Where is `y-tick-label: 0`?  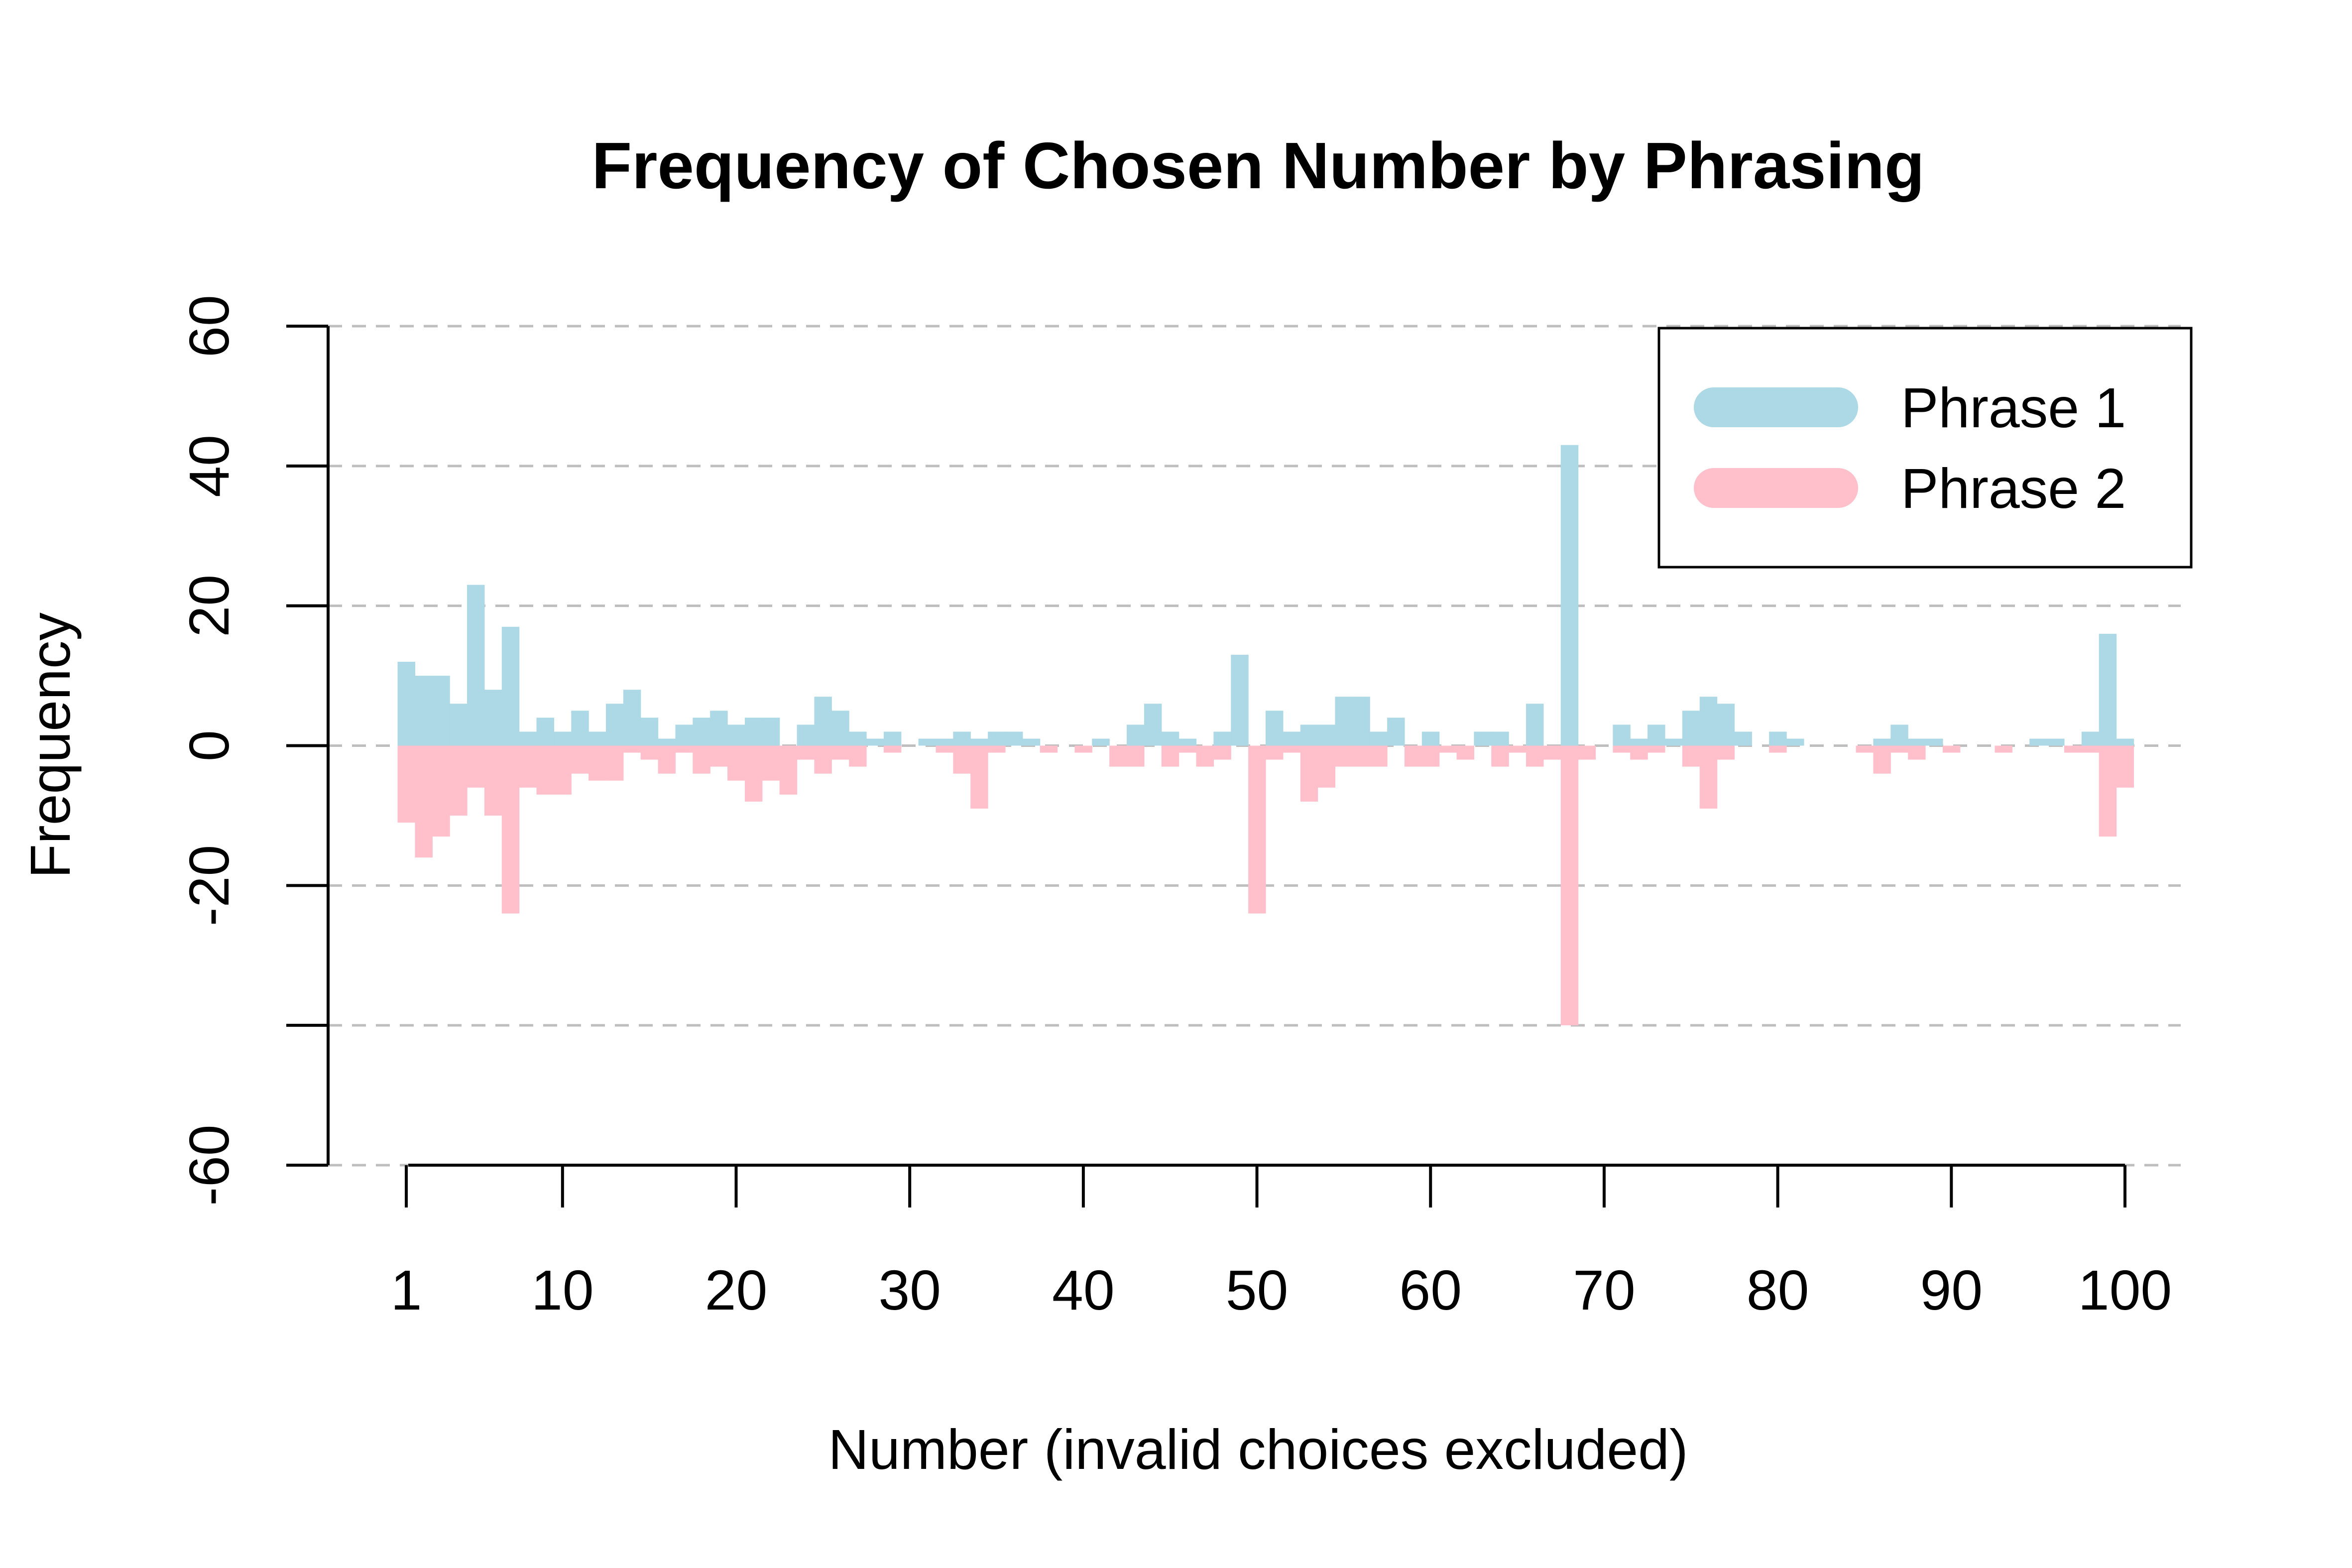
y-tick-label: 0 is located at coordinates (209, 745).